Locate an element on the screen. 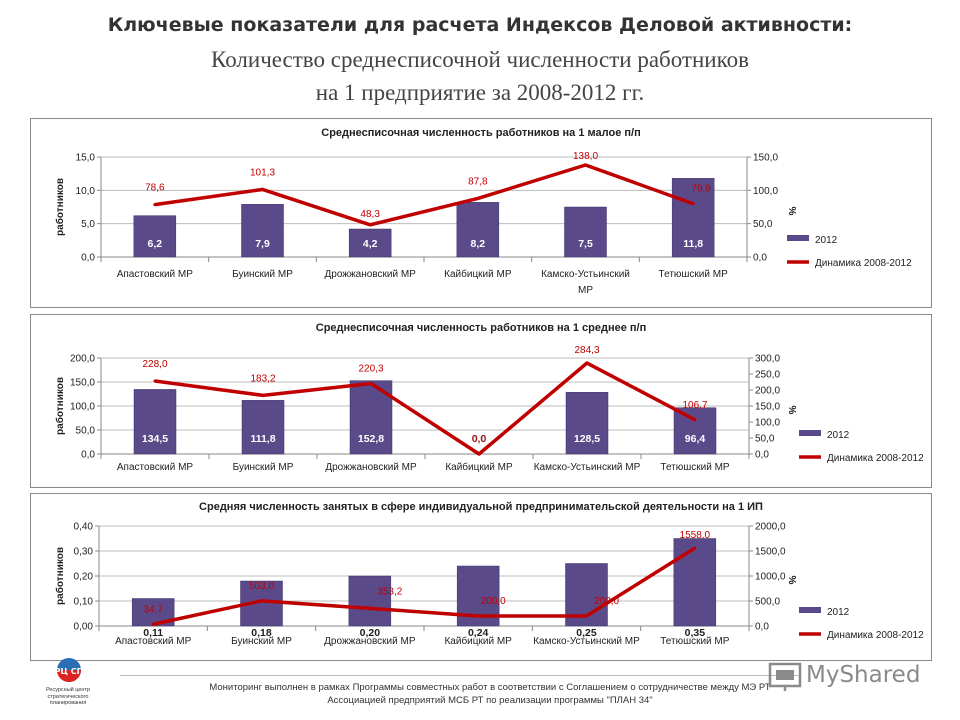 The image size is (960, 720). line-data-label: 87,8 is located at coordinates (478, 181).